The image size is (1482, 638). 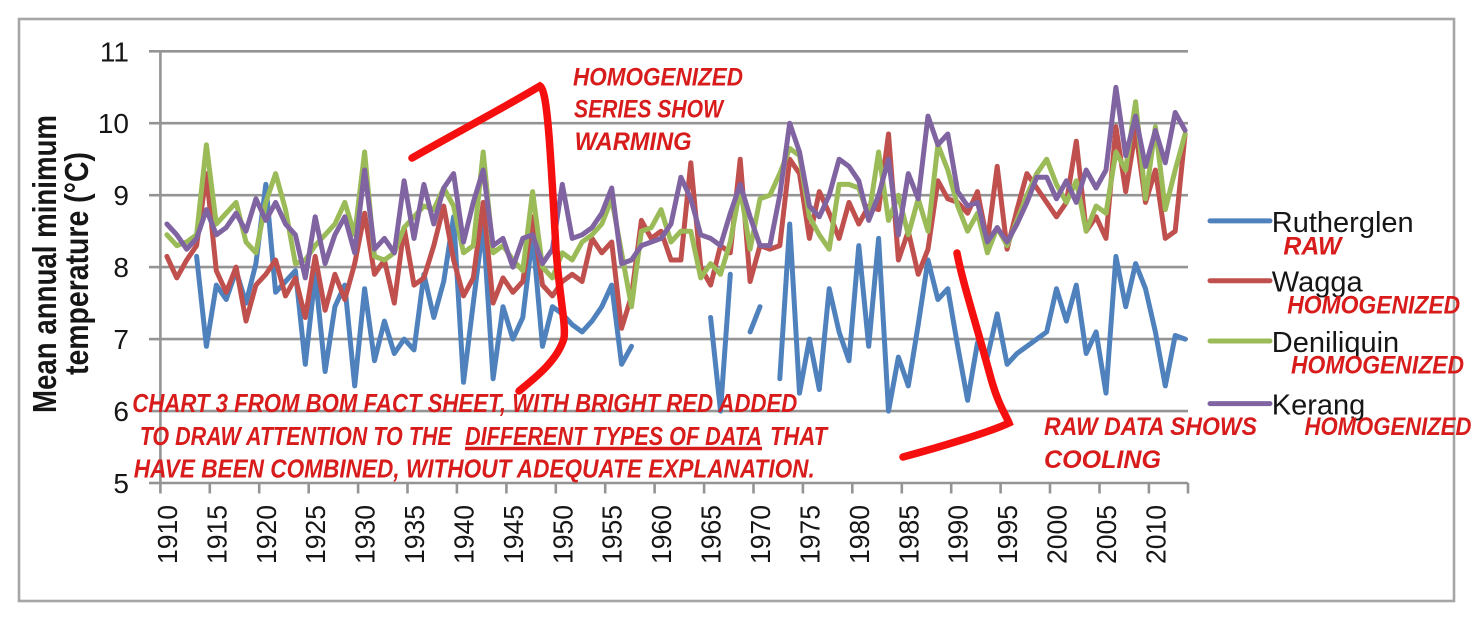 What do you see at coordinates (513, 534) in the screenshot?
I see `svg-text: 1945` at bounding box center [513, 534].